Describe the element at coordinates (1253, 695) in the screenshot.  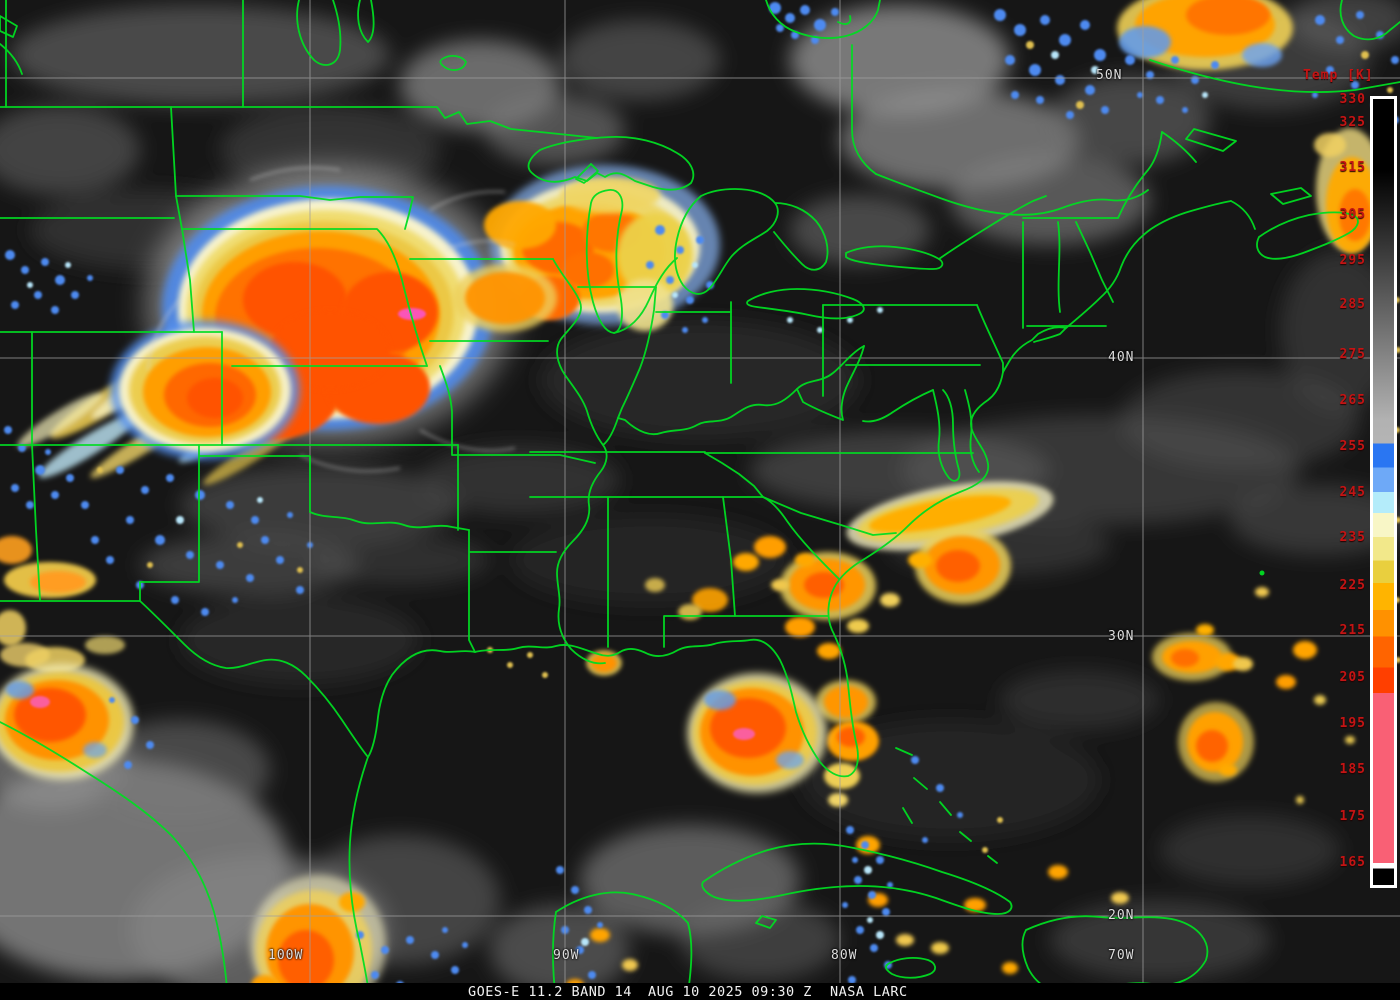
I see `atlantic-storm-clusters` at that location.